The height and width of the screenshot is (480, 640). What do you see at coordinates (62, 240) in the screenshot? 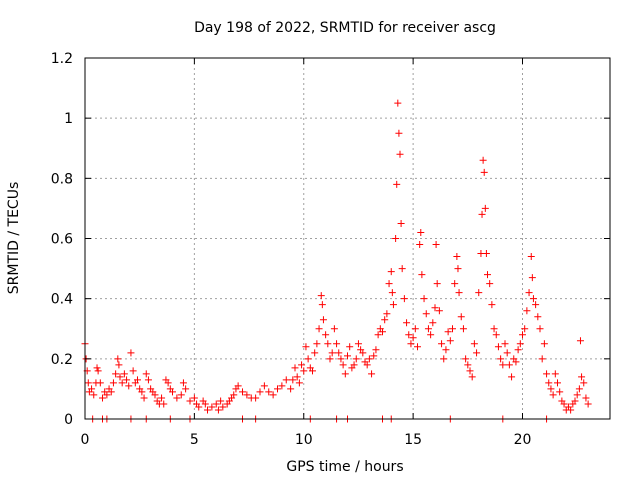
I see `y-tick-label: 0.6` at bounding box center [62, 240].